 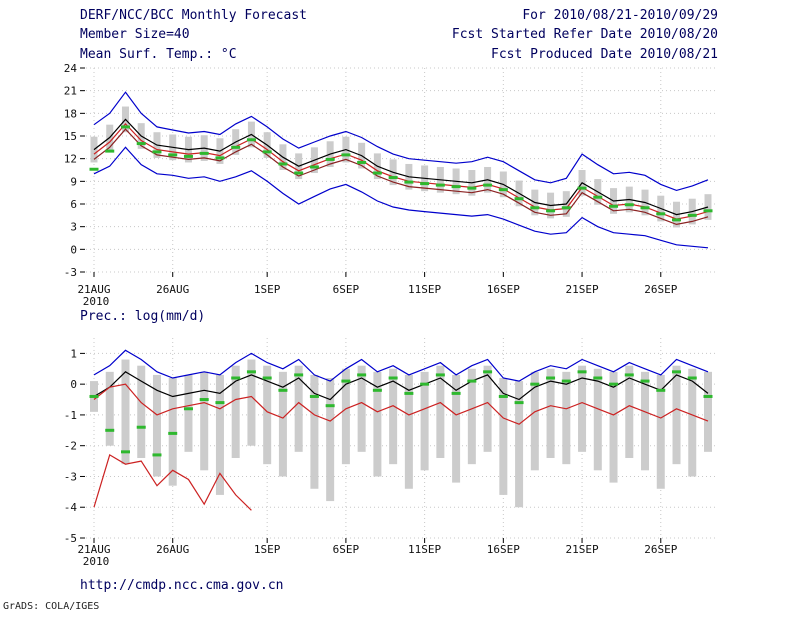 What do you see at coordinates (73, 204) in the screenshot?
I see `svg-text: 6` at bounding box center [73, 204].